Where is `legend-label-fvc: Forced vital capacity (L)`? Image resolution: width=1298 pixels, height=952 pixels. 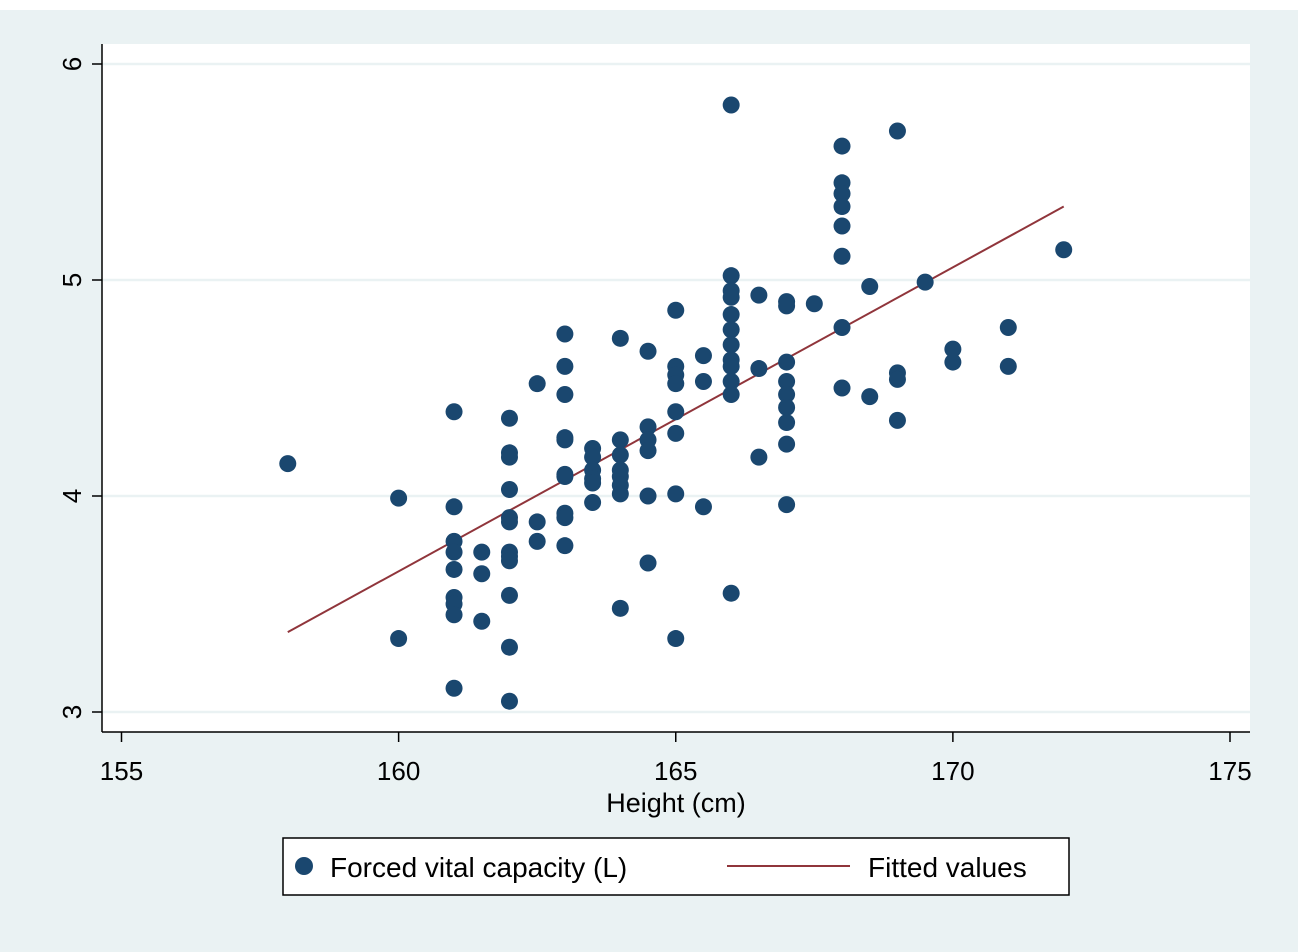 legend-label-fvc: Forced vital capacity (L) is located at coordinates (478, 867).